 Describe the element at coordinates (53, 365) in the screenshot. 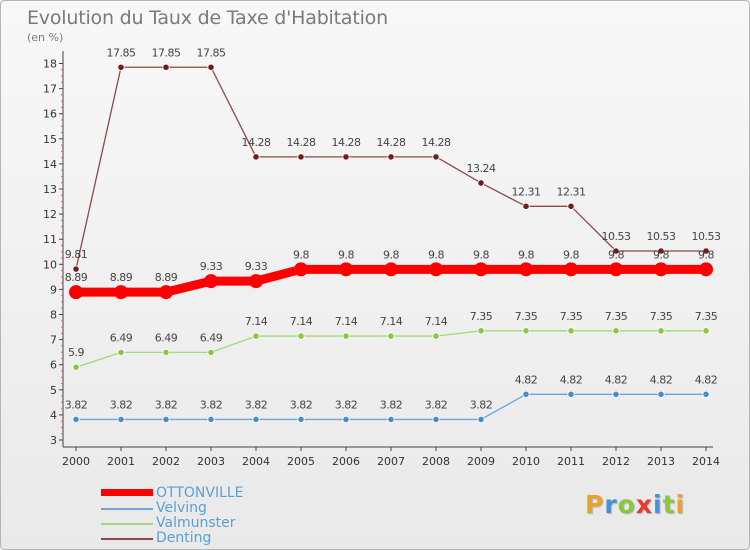

I see `y-tick-label: 6` at that location.